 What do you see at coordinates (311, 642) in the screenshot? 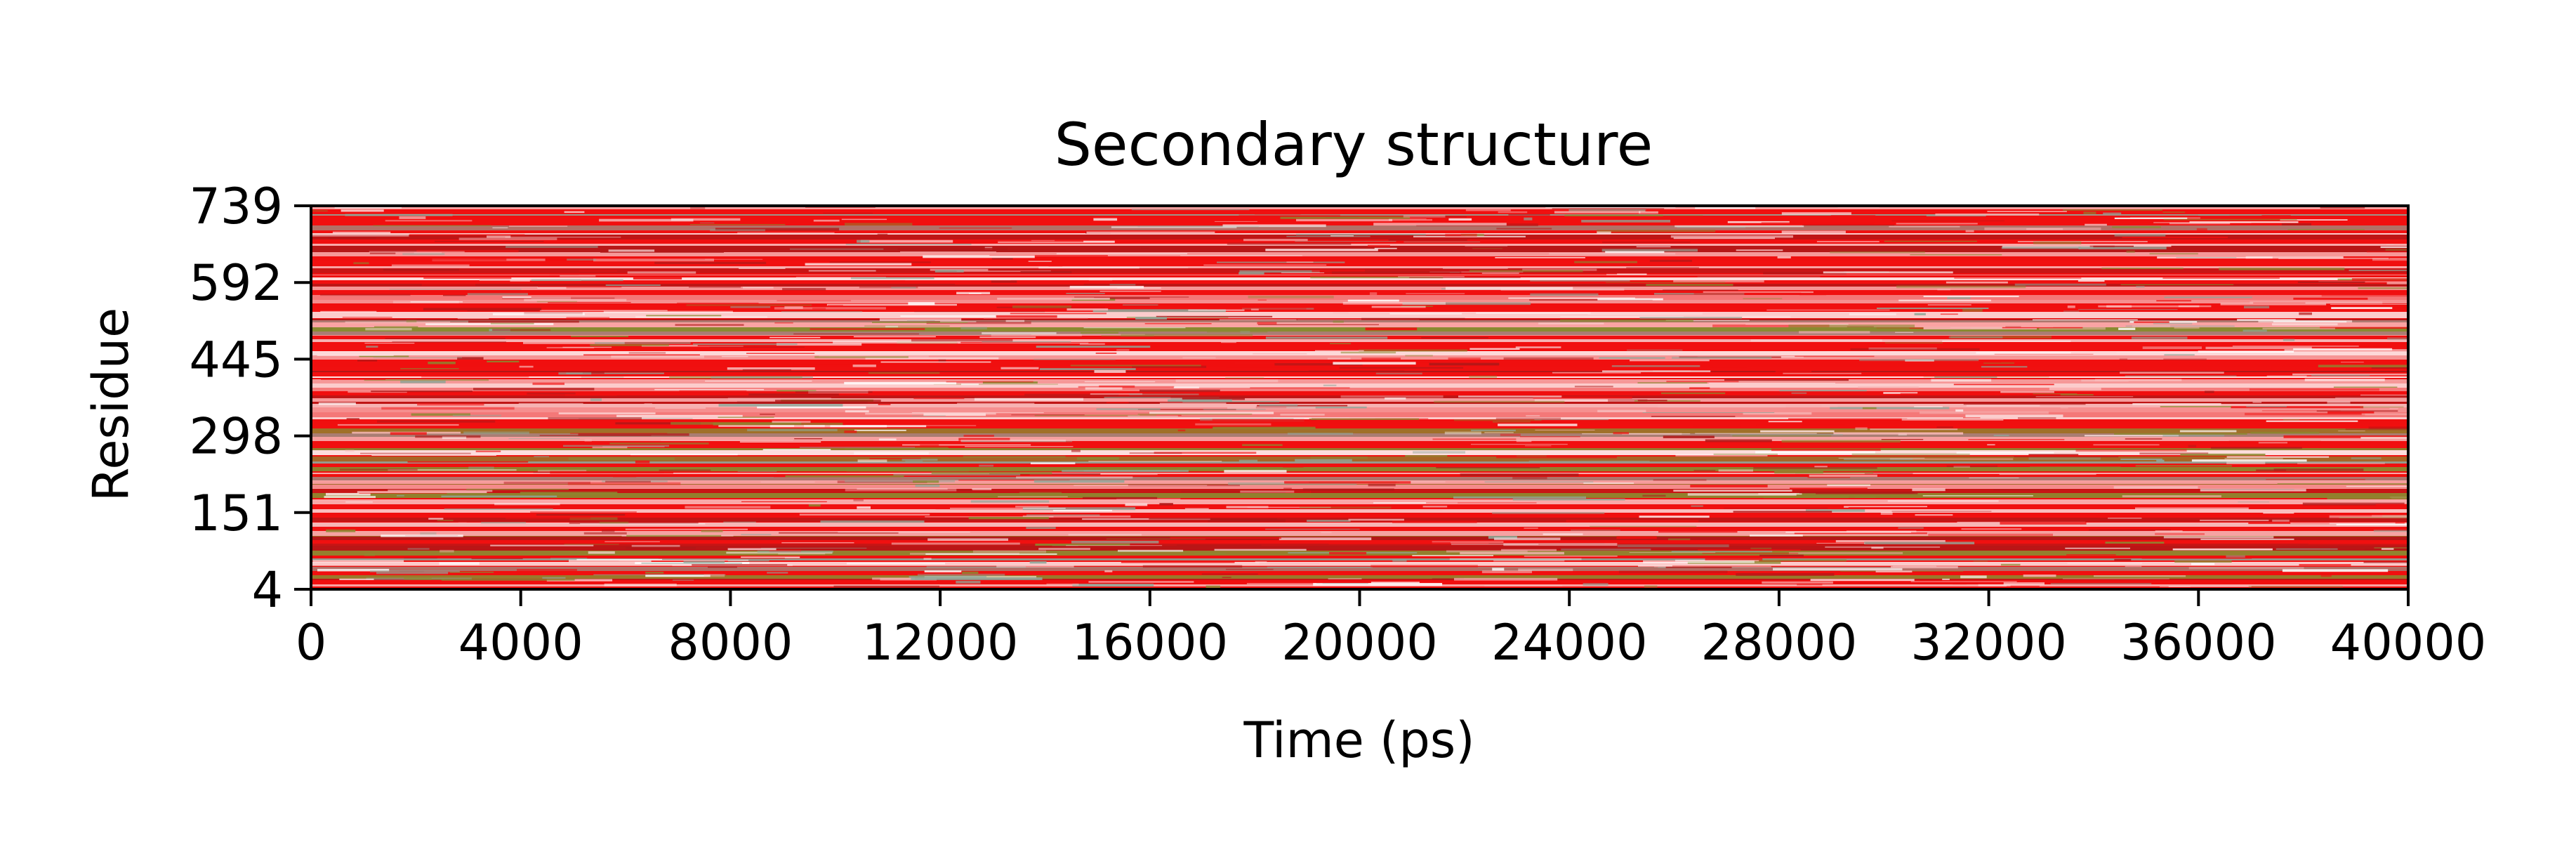
I see `x-tick-label: 0` at bounding box center [311, 642].